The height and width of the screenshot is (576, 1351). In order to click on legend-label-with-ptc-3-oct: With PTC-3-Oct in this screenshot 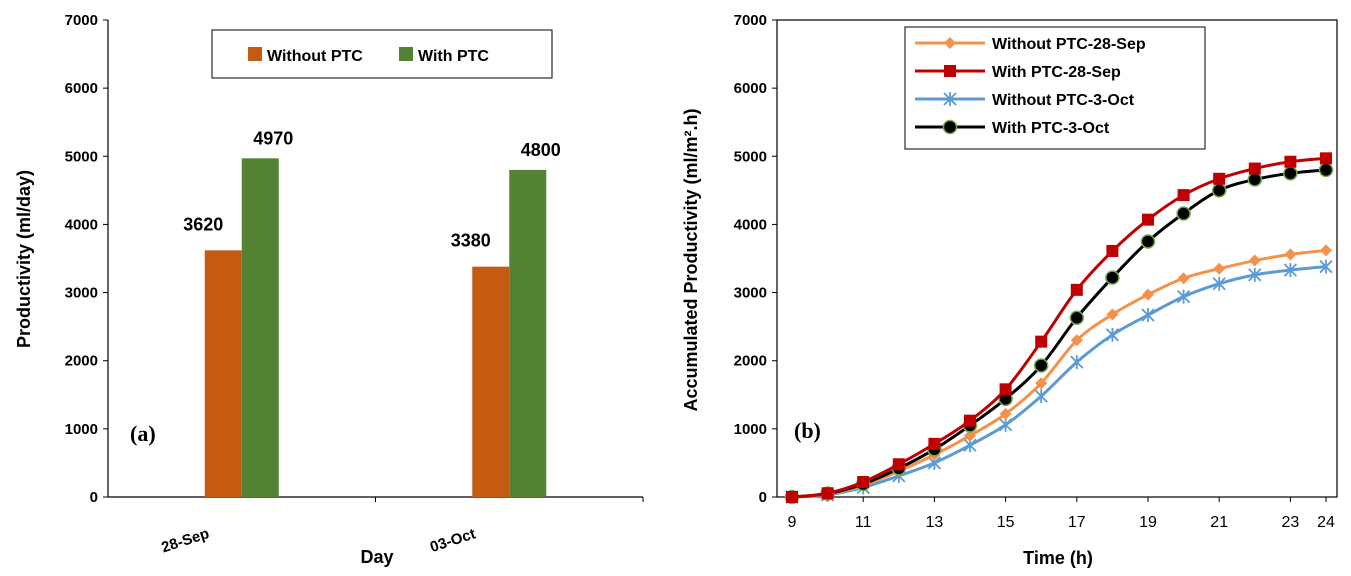, I will do `click(1051, 128)`.